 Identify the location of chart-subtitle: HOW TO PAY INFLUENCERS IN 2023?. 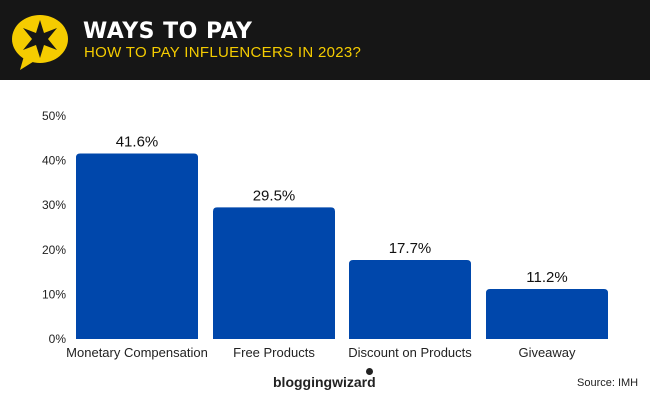
(223, 52).